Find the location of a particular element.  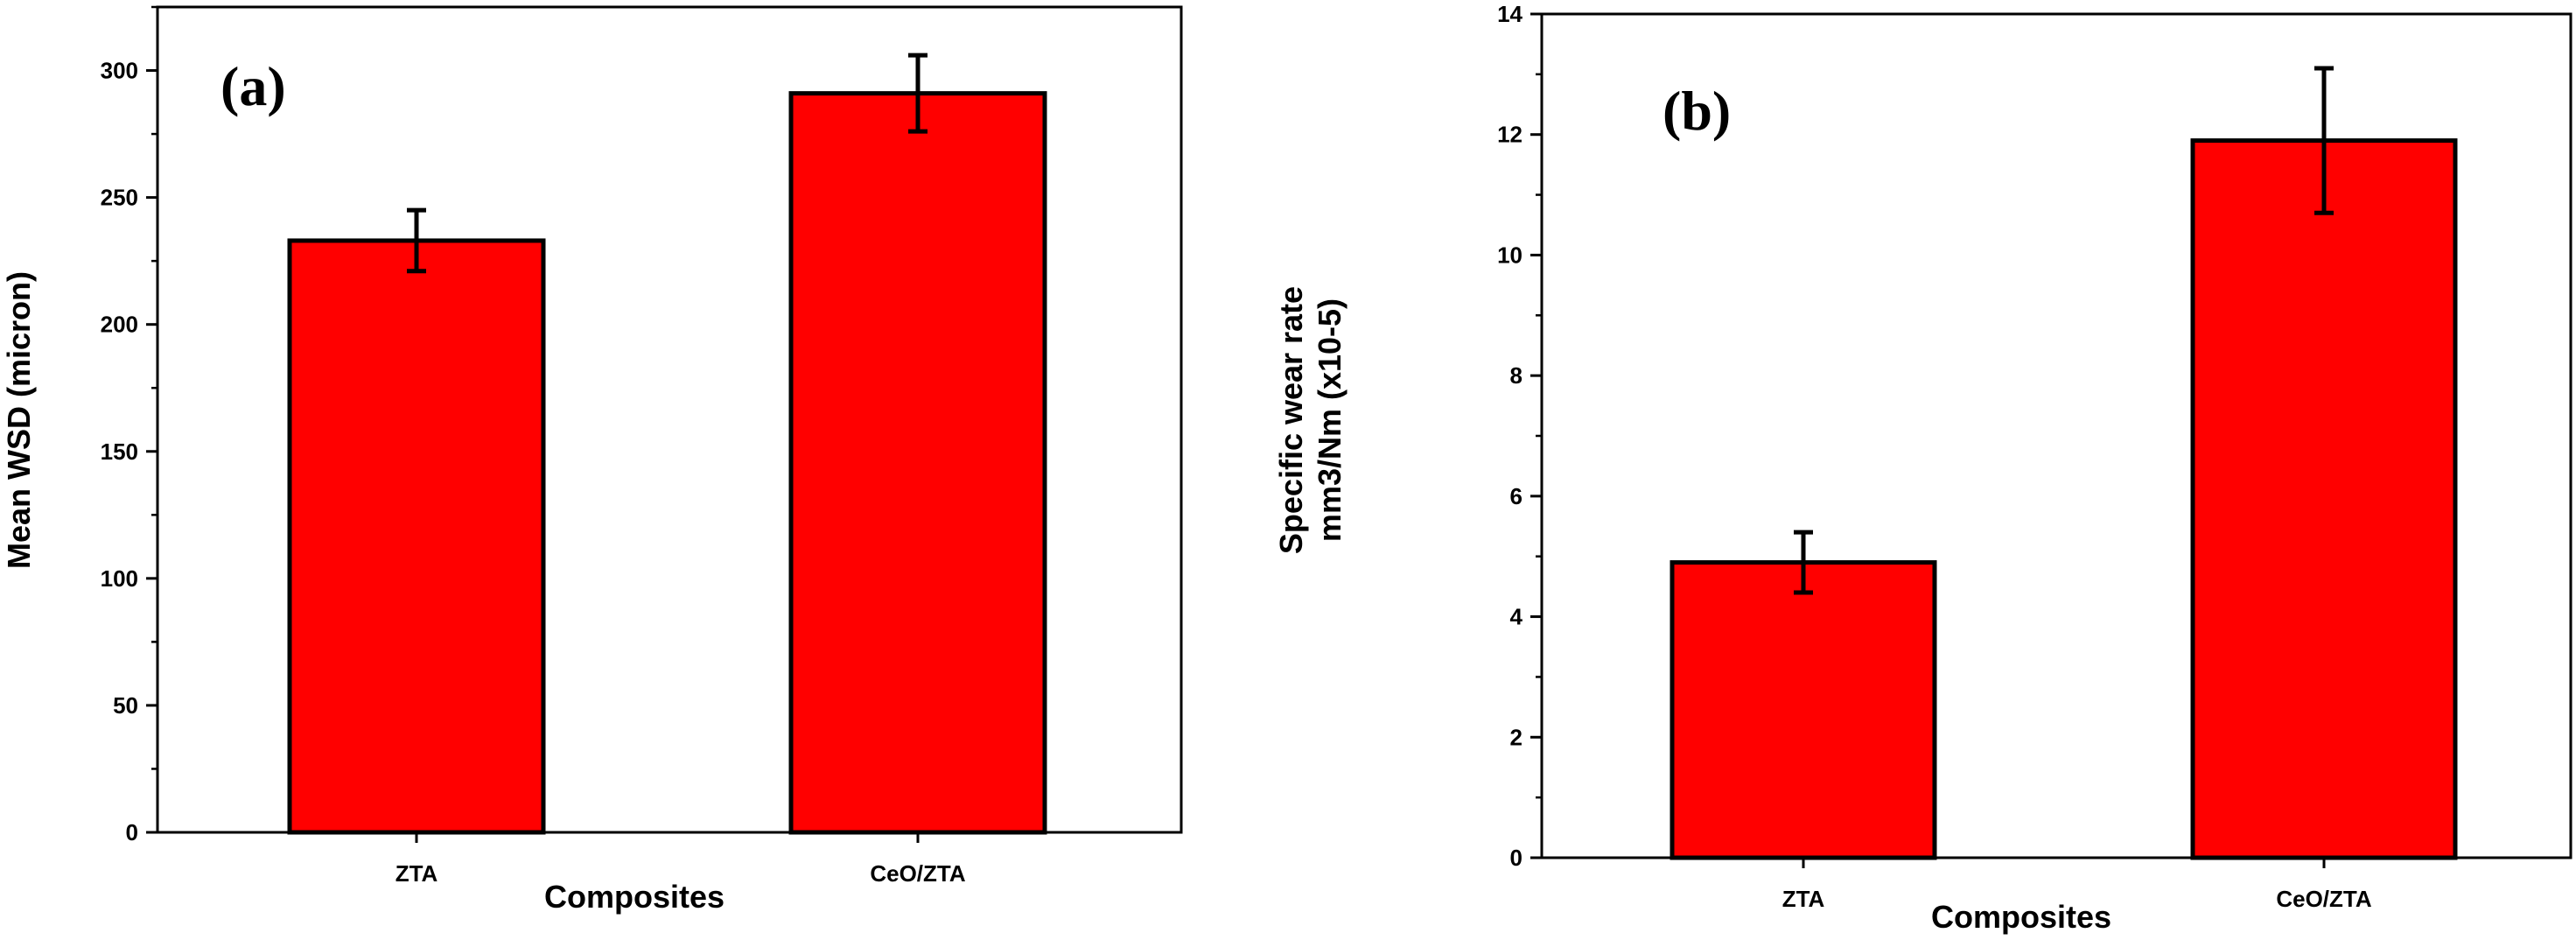

y-tick-label: 10 is located at coordinates (1509, 255).